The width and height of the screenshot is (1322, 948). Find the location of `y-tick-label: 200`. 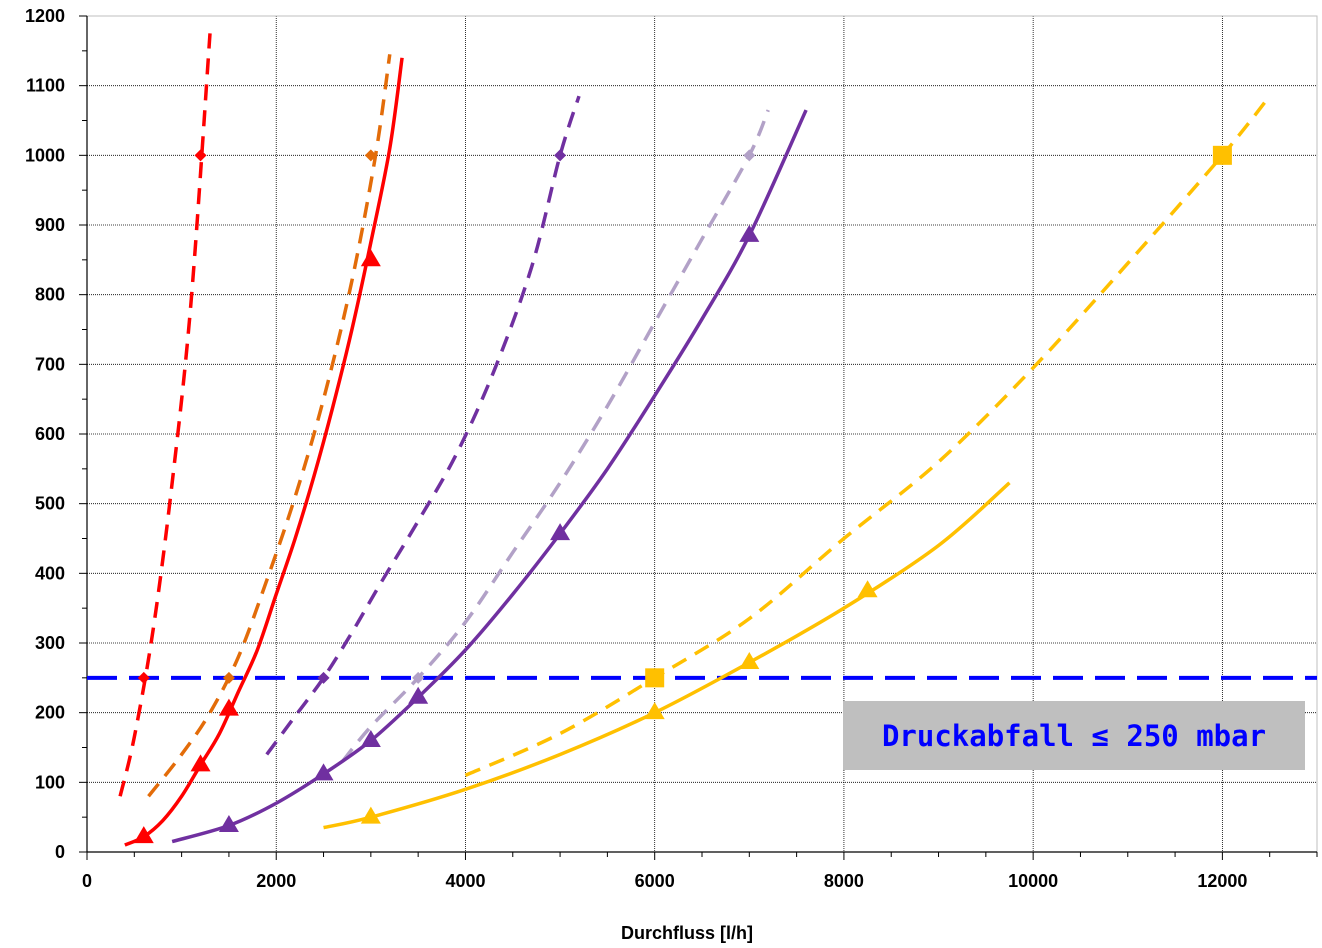

y-tick-label: 200 is located at coordinates (50, 713).